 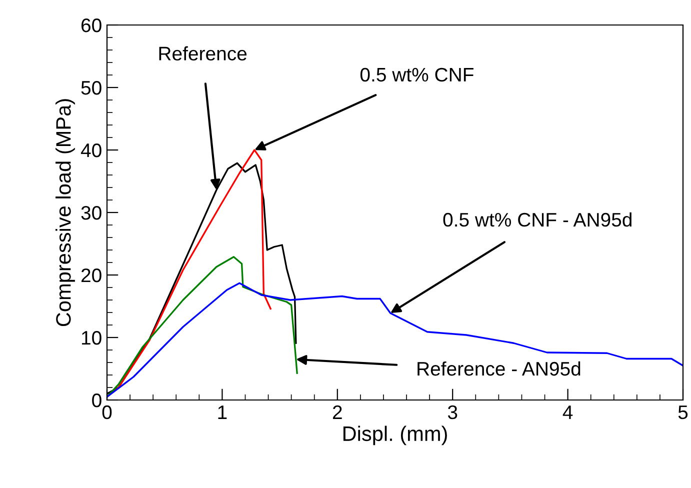 I want to click on x-tick-label: 0, so click(x=107, y=412).